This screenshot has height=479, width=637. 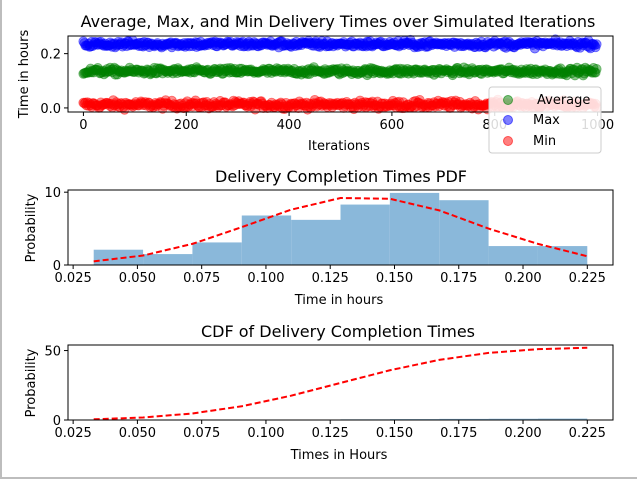 I want to click on cdf-y-ticks: 0 50, so click(x=56, y=387).